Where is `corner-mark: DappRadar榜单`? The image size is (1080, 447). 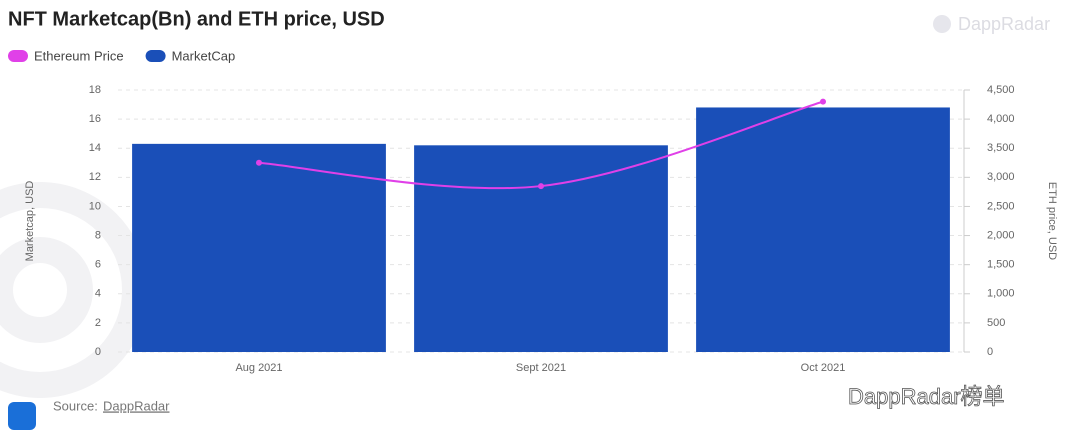
corner-mark: DappRadar榜单 is located at coordinates (926, 396).